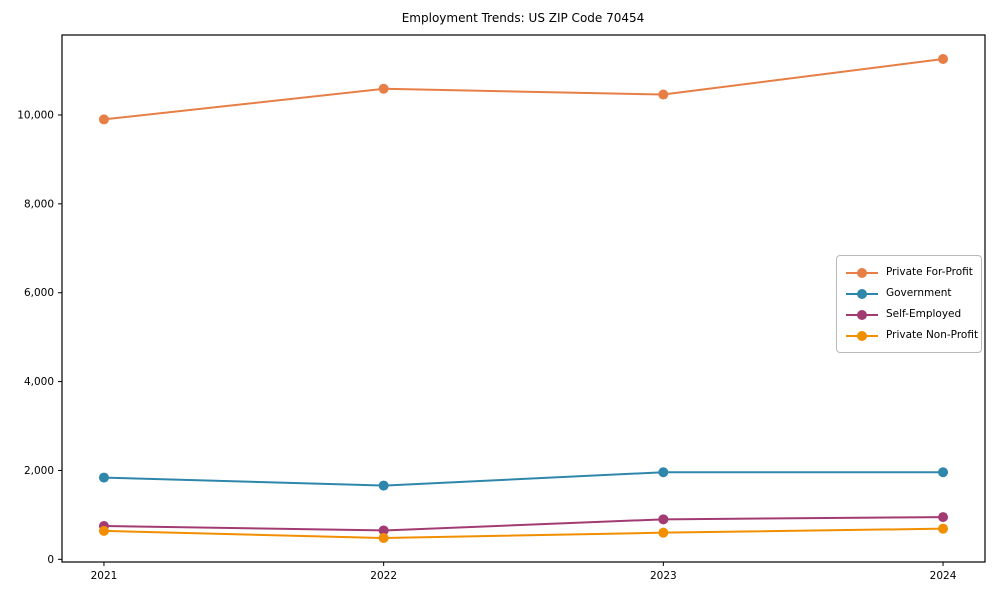 The height and width of the screenshot is (600, 1000). I want to click on y-tick-label: 0, so click(50, 560).